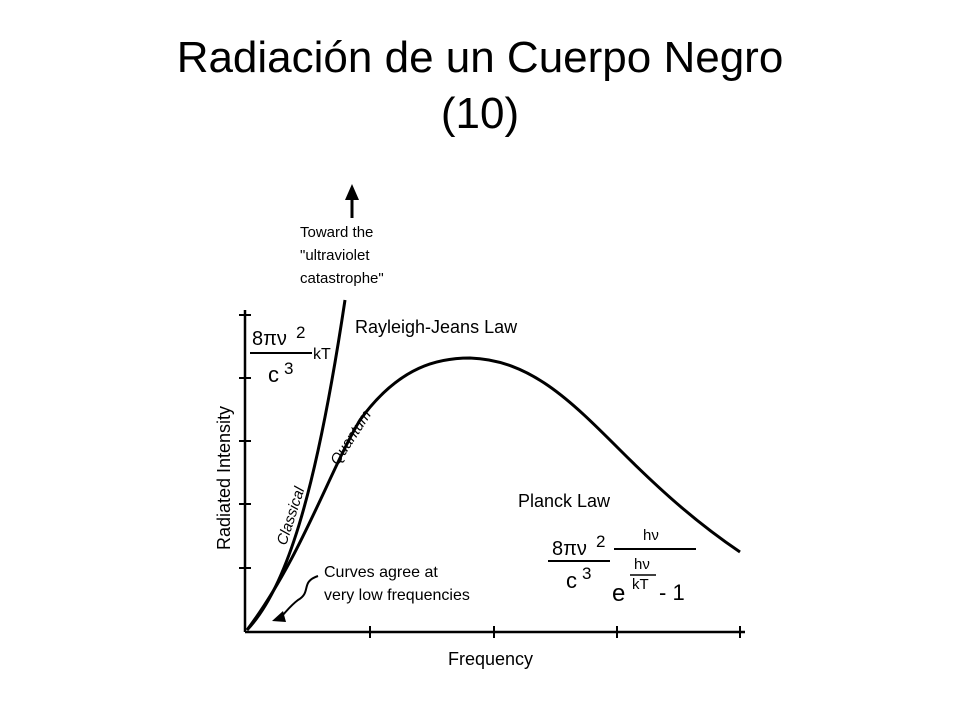 The height and width of the screenshot is (720, 960). I want to click on catastrophe-note-line: Toward the, so click(336, 232).